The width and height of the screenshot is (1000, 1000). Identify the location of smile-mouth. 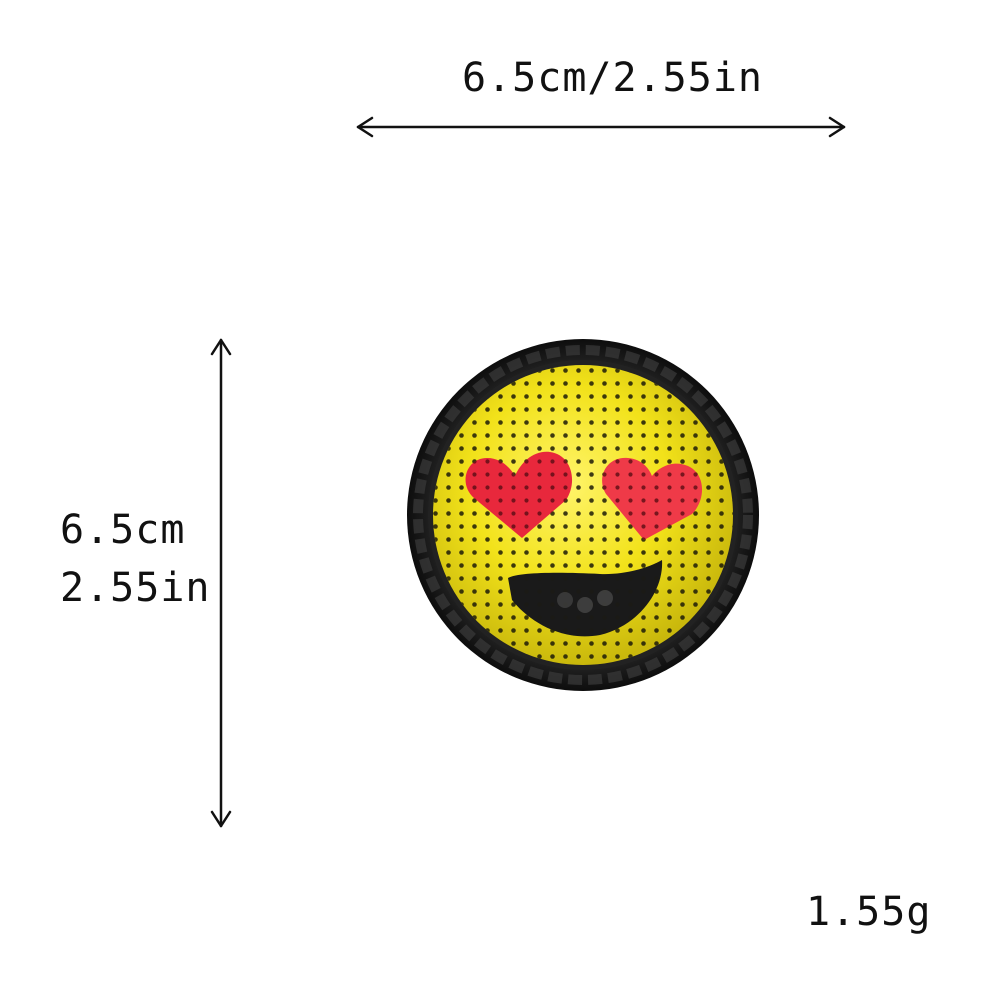
(585, 598).